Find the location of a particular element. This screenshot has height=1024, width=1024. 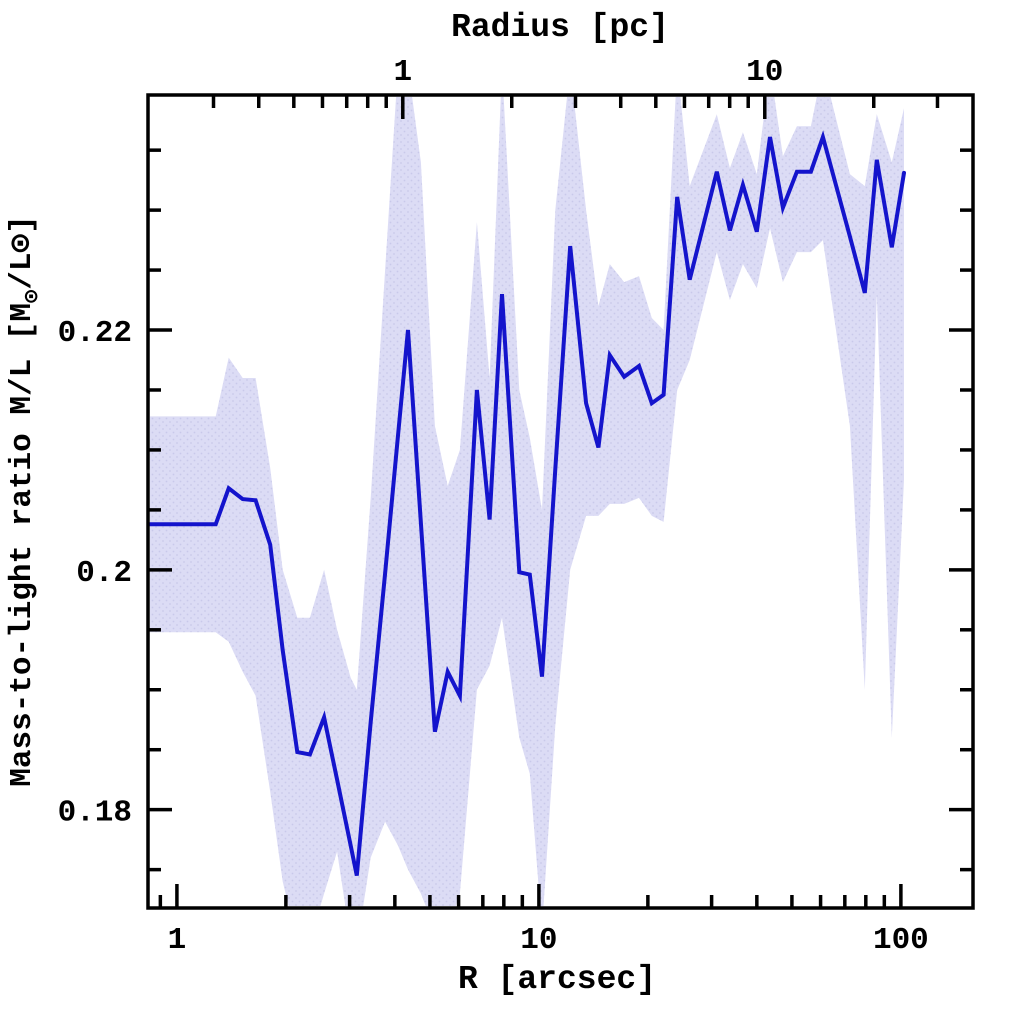

sun-symbol-subscript: ⊙ is located at coordinates (32, 296).